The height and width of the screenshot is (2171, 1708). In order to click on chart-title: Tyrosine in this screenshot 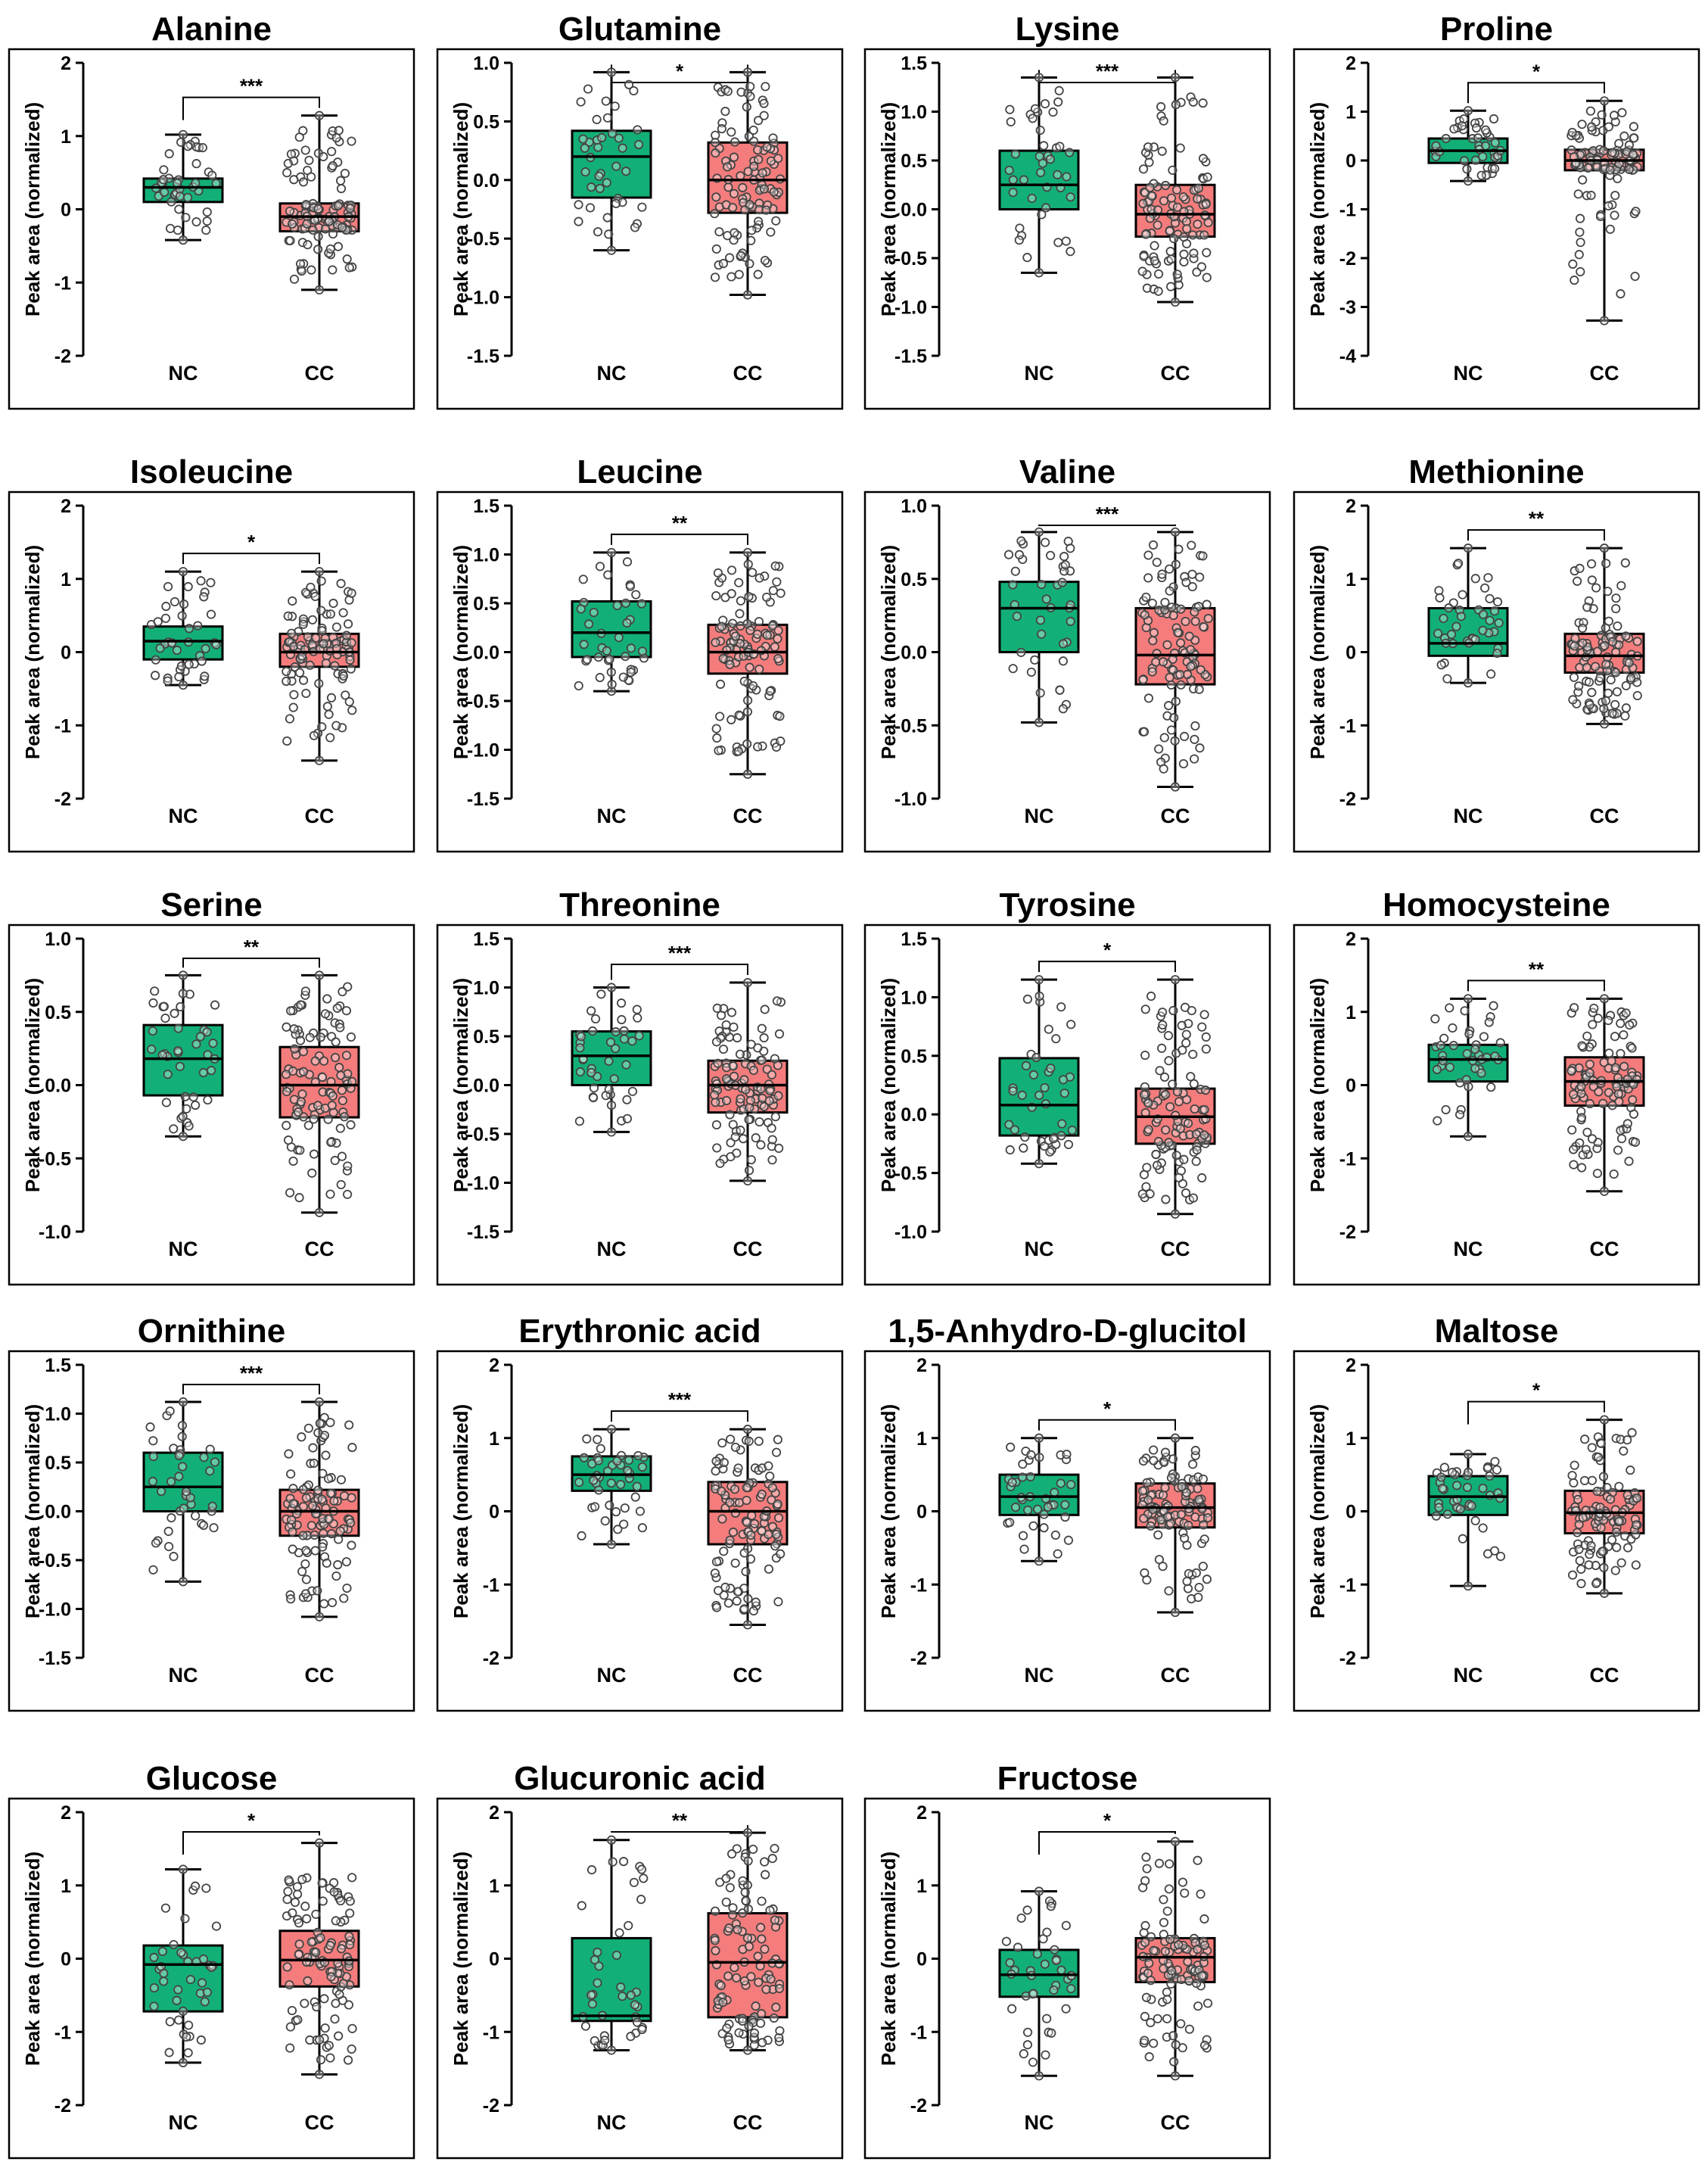, I will do `click(1067, 905)`.